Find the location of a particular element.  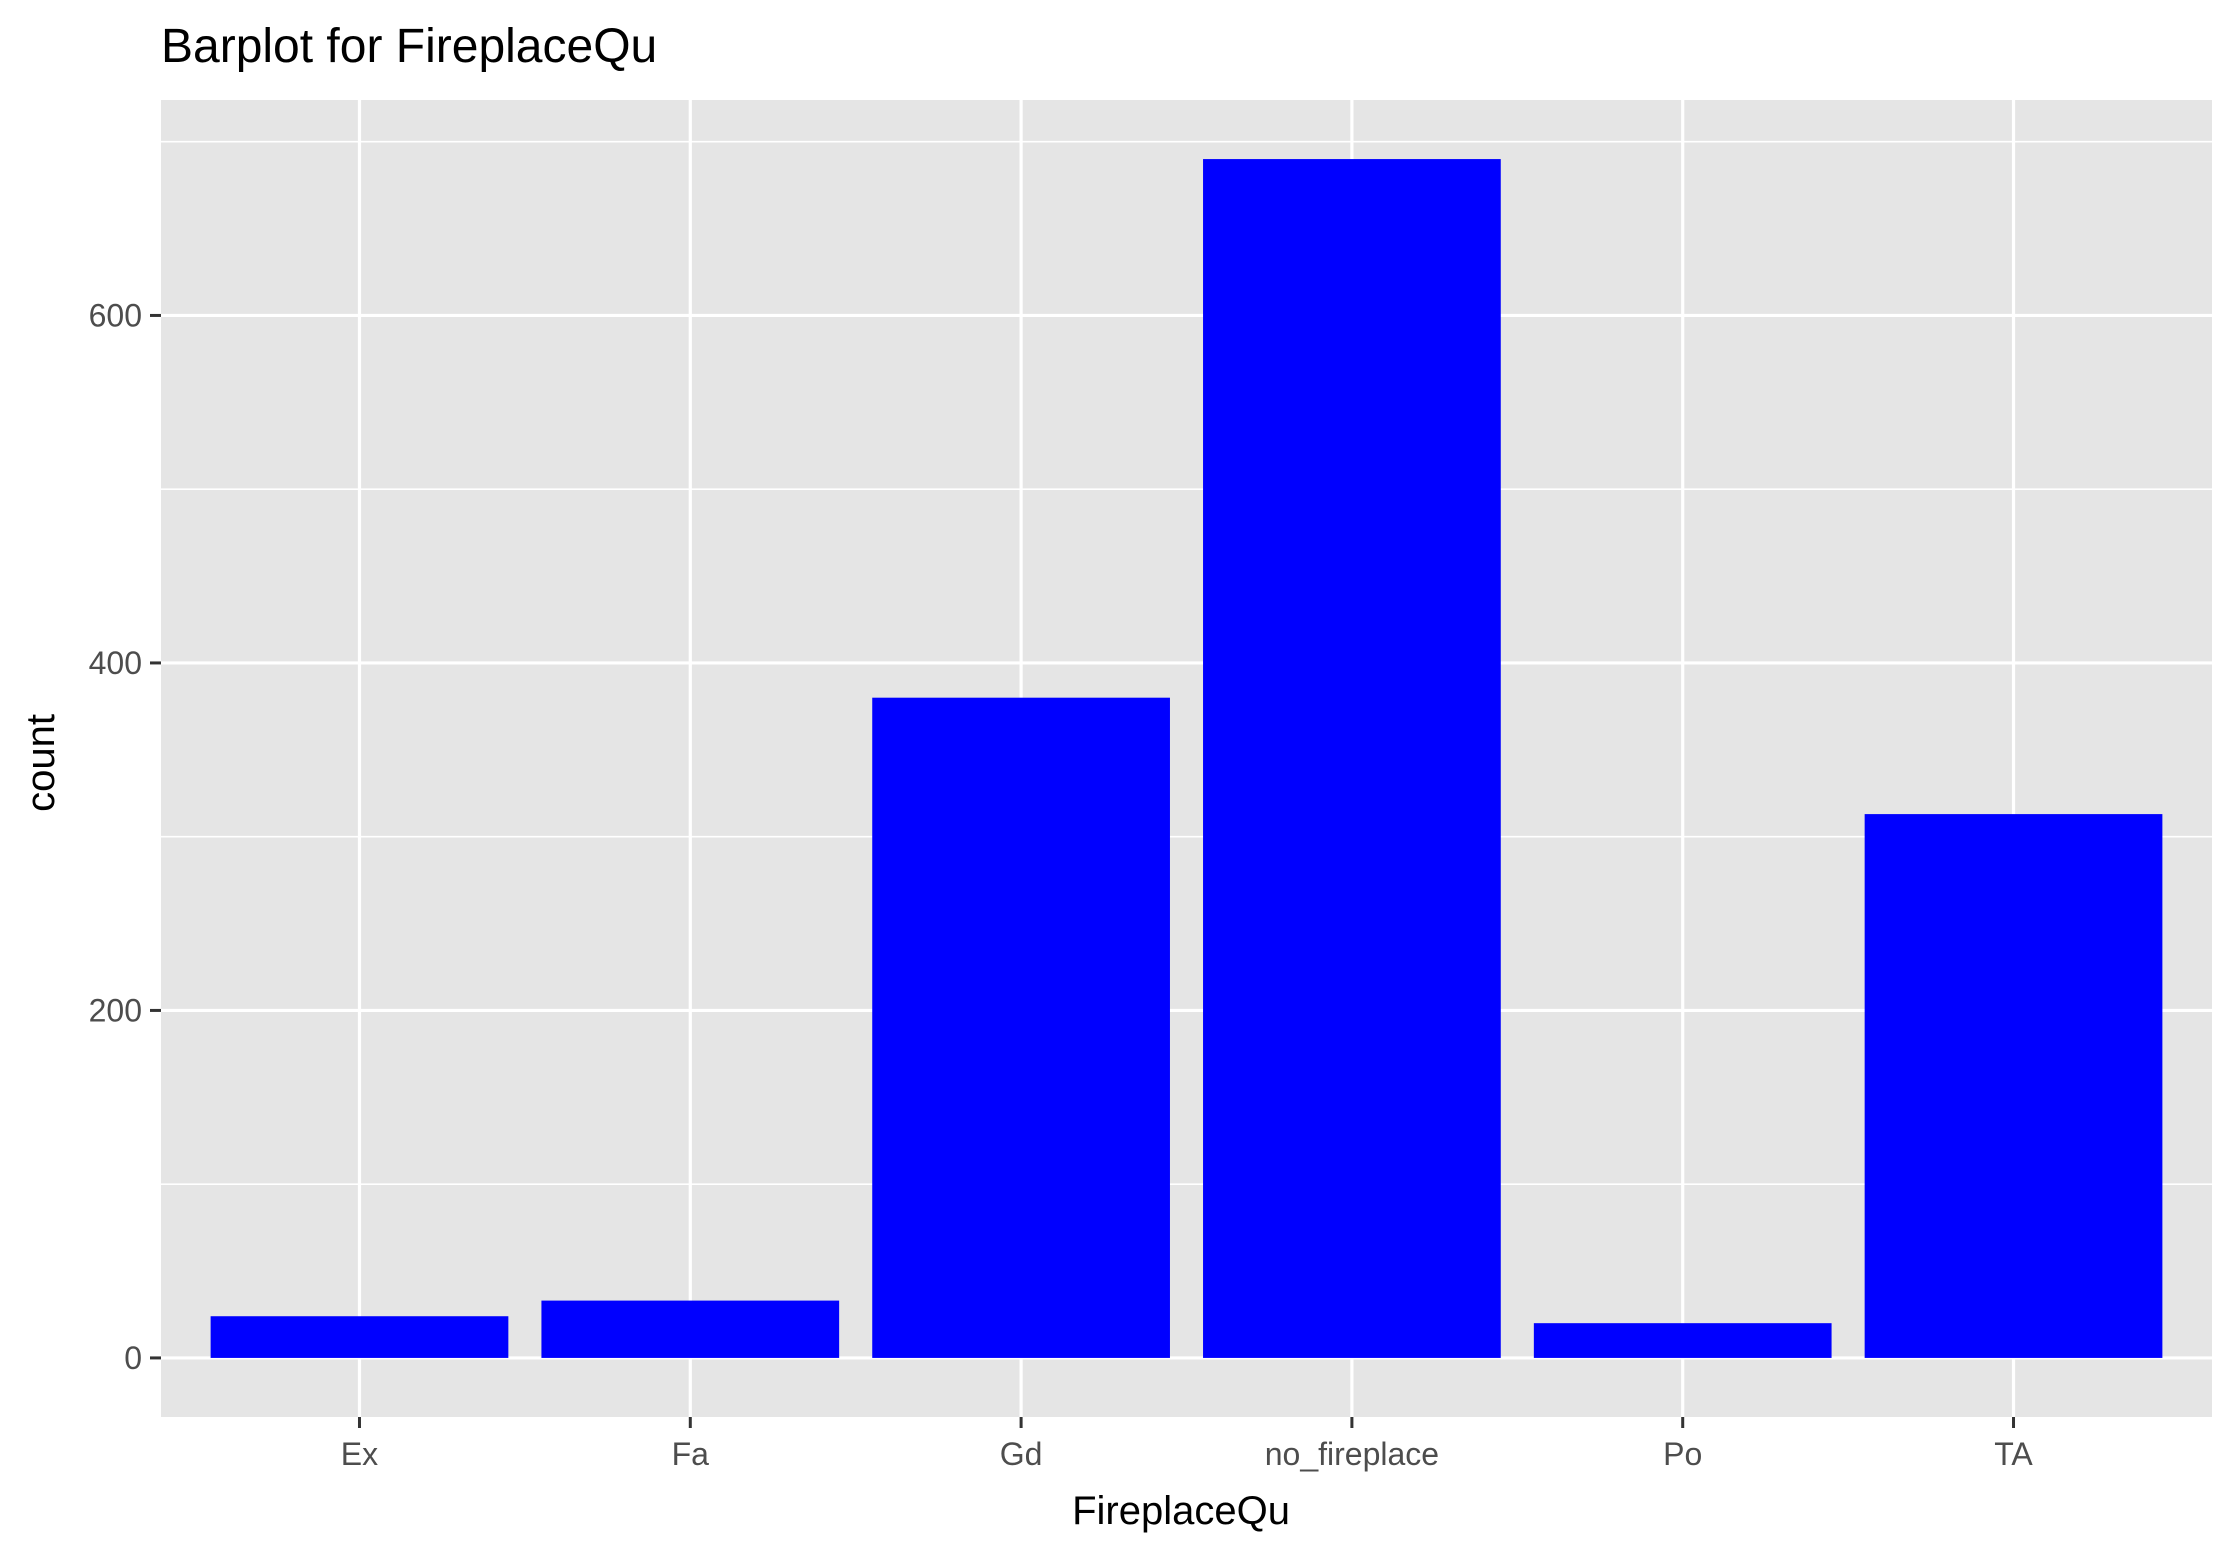

y-tick-label: 400 is located at coordinates (115, 663).